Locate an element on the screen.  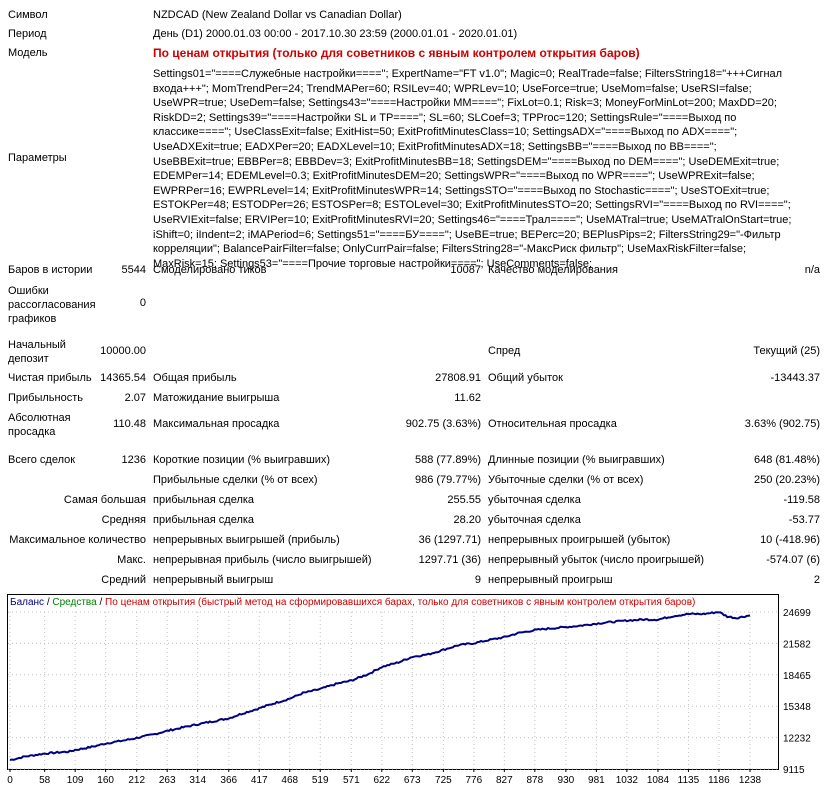
max-label: Макс. is located at coordinates (131, 560).